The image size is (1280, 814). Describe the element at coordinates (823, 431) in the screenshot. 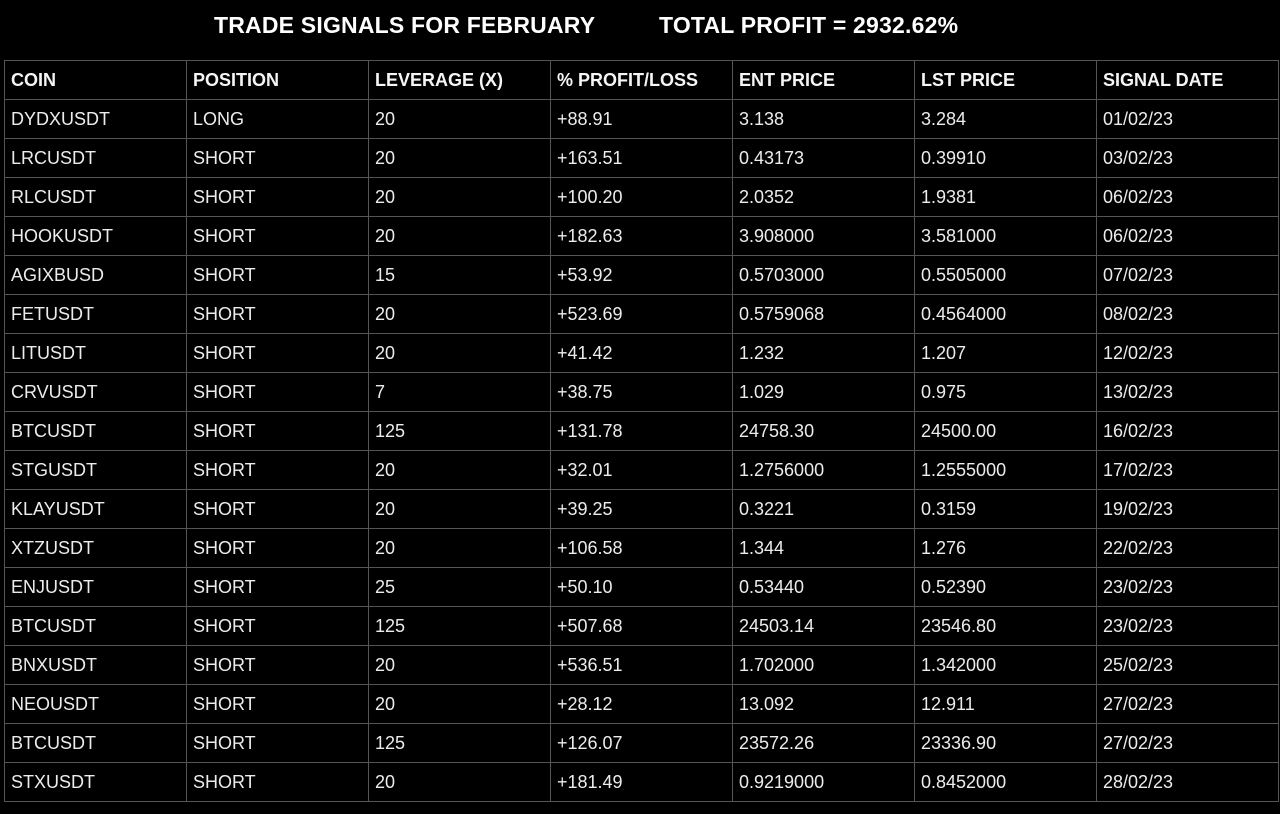

I see `entry-price-cell: 24758.30` at that location.